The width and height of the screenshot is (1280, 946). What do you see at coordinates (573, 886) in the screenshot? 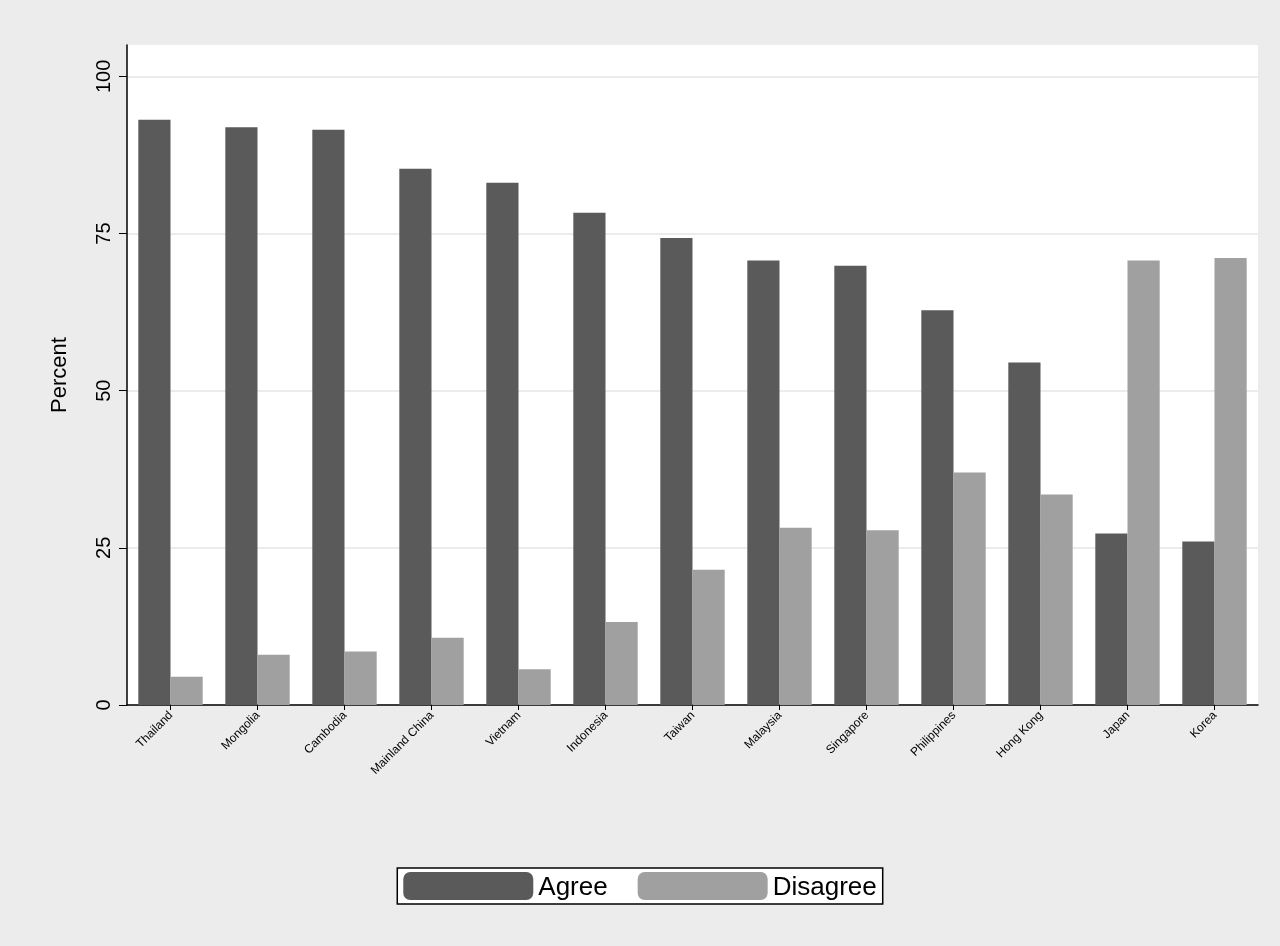
I see `legend-label: Agree` at bounding box center [573, 886].